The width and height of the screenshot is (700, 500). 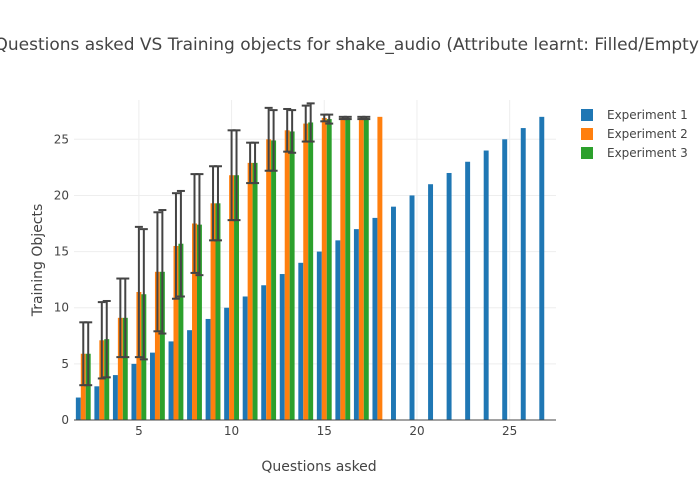 I want to click on y-tick-label: 10, so click(x=61, y=308).